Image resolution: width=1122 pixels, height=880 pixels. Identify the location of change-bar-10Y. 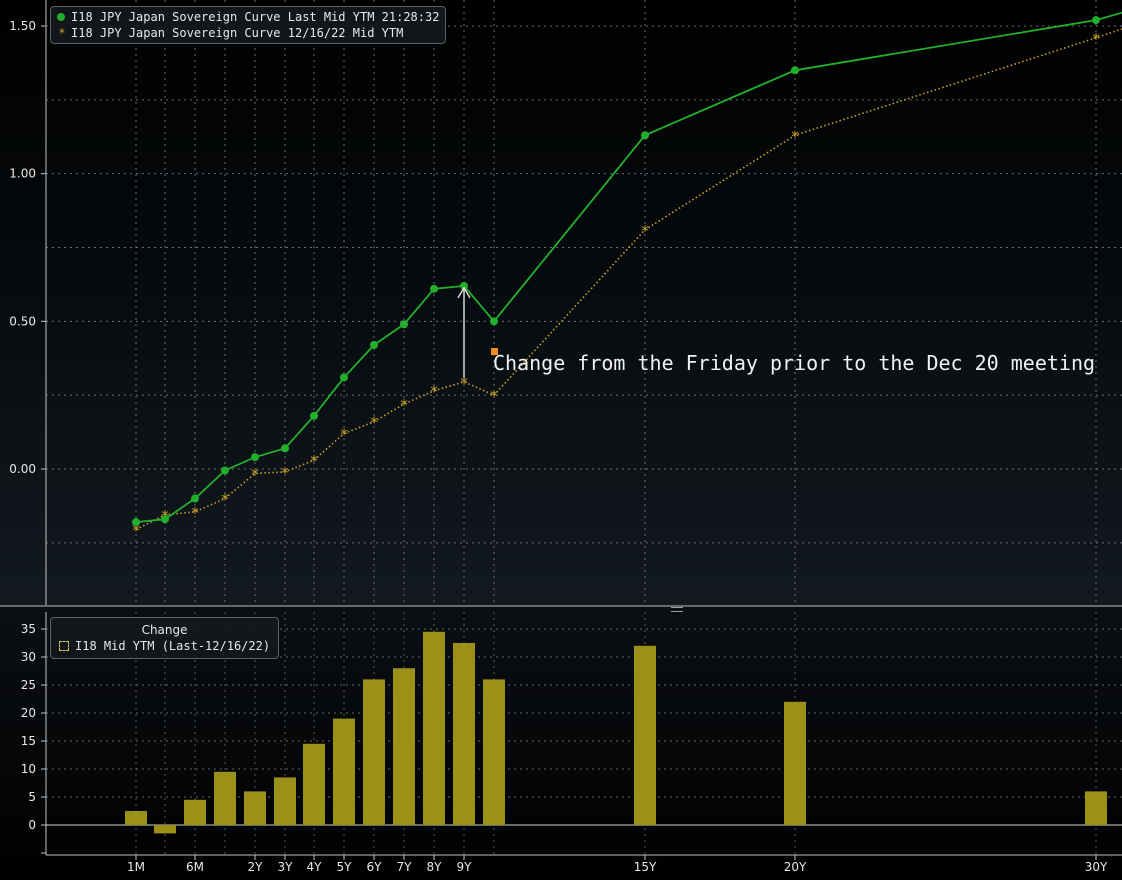
(494, 752).